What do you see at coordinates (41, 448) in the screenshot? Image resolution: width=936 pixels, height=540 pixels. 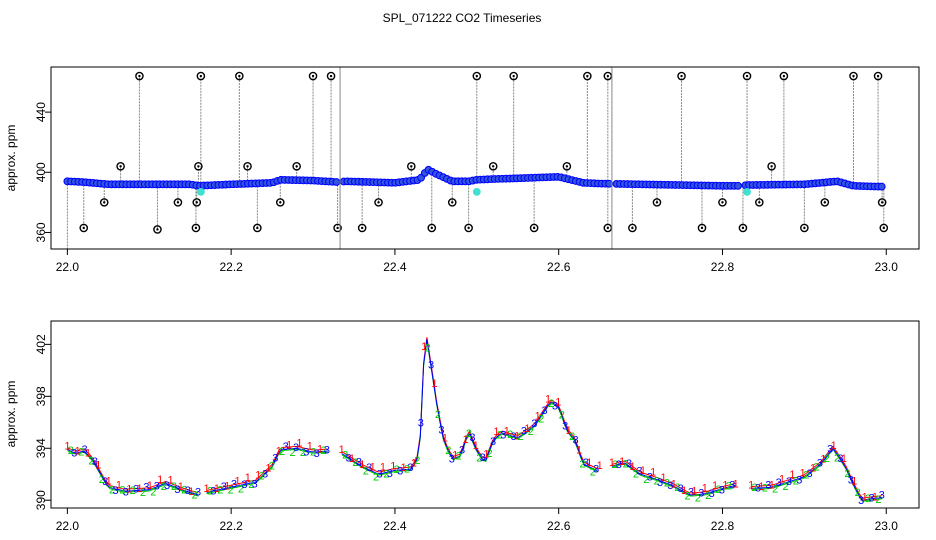 I see `y-tick-label: 394` at bounding box center [41, 448].